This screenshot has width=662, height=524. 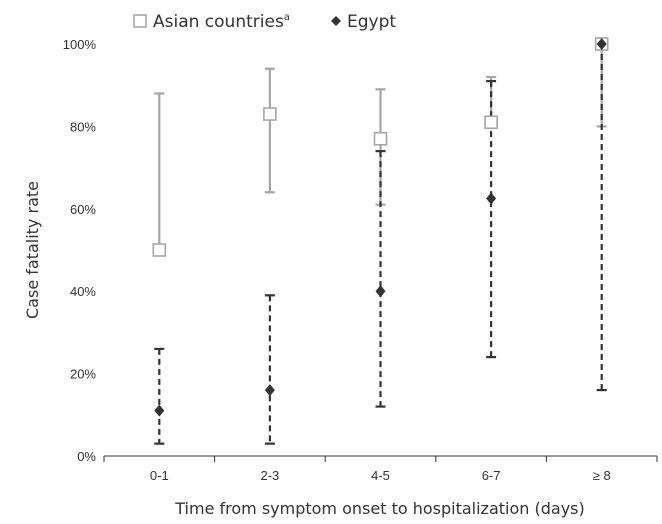 I want to click on y-tick-label: 20%, so click(x=83, y=374).